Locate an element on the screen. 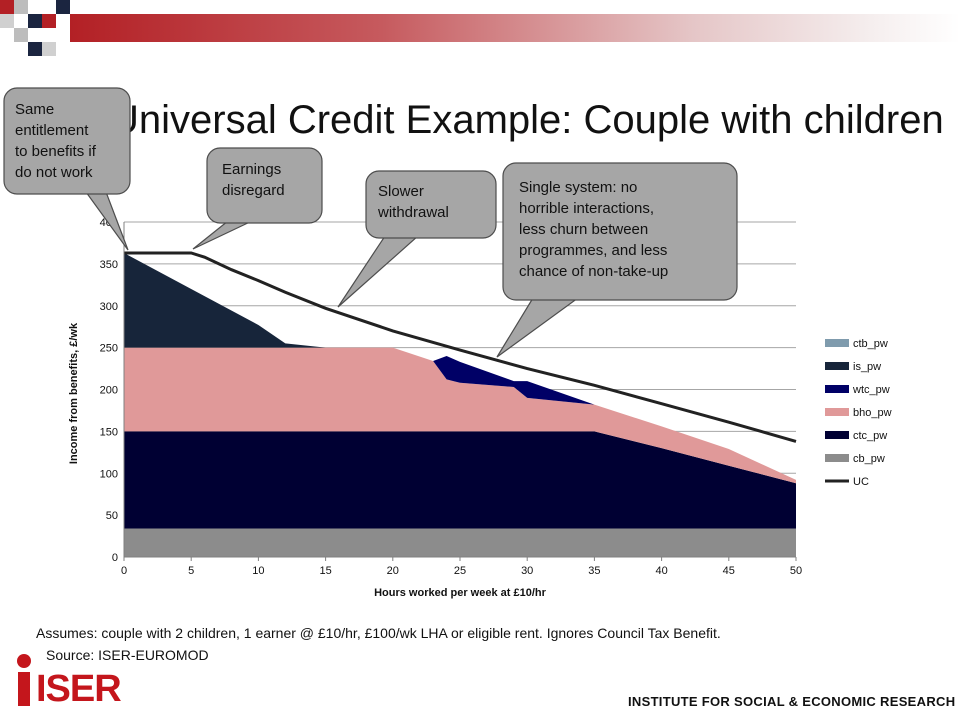 The height and width of the screenshot is (720, 960). title-gradient-bar is located at coordinates (515, 28).